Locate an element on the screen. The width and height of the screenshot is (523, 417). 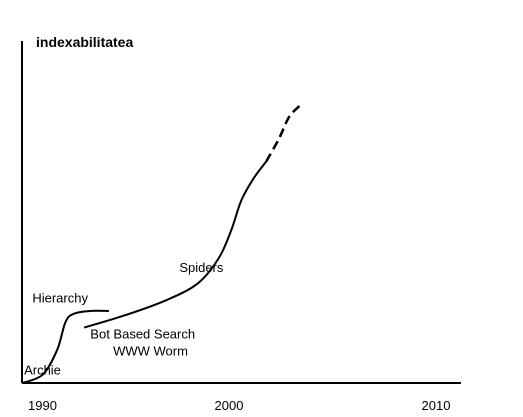
chart-title: indexabilitatea is located at coordinates (84, 42).